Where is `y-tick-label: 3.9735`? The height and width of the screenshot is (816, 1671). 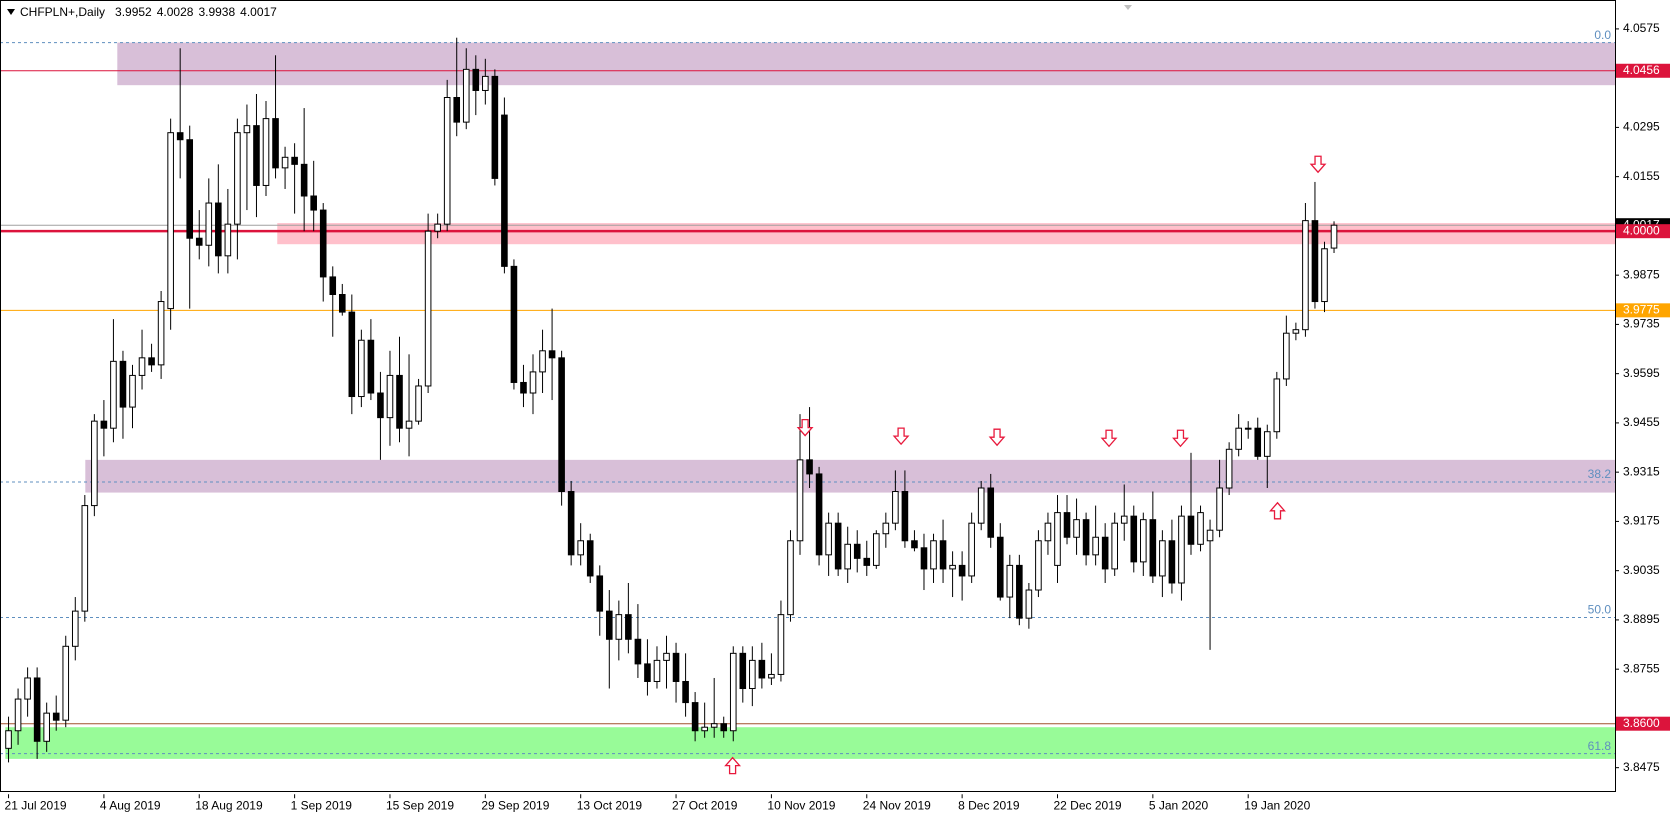 y-tick-label: 3.9735 is located at coordinates (1641, 324).